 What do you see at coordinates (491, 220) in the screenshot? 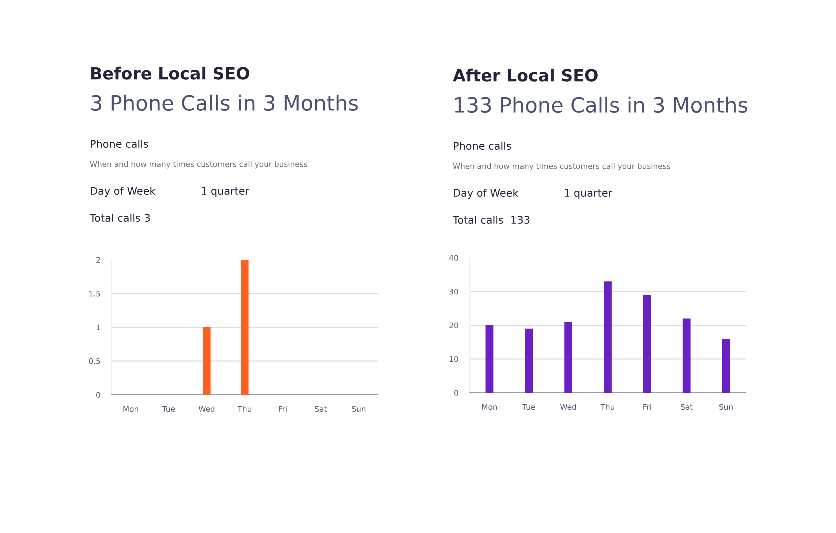
I see `text: Total calls 133` at bounding box center [491, 220].